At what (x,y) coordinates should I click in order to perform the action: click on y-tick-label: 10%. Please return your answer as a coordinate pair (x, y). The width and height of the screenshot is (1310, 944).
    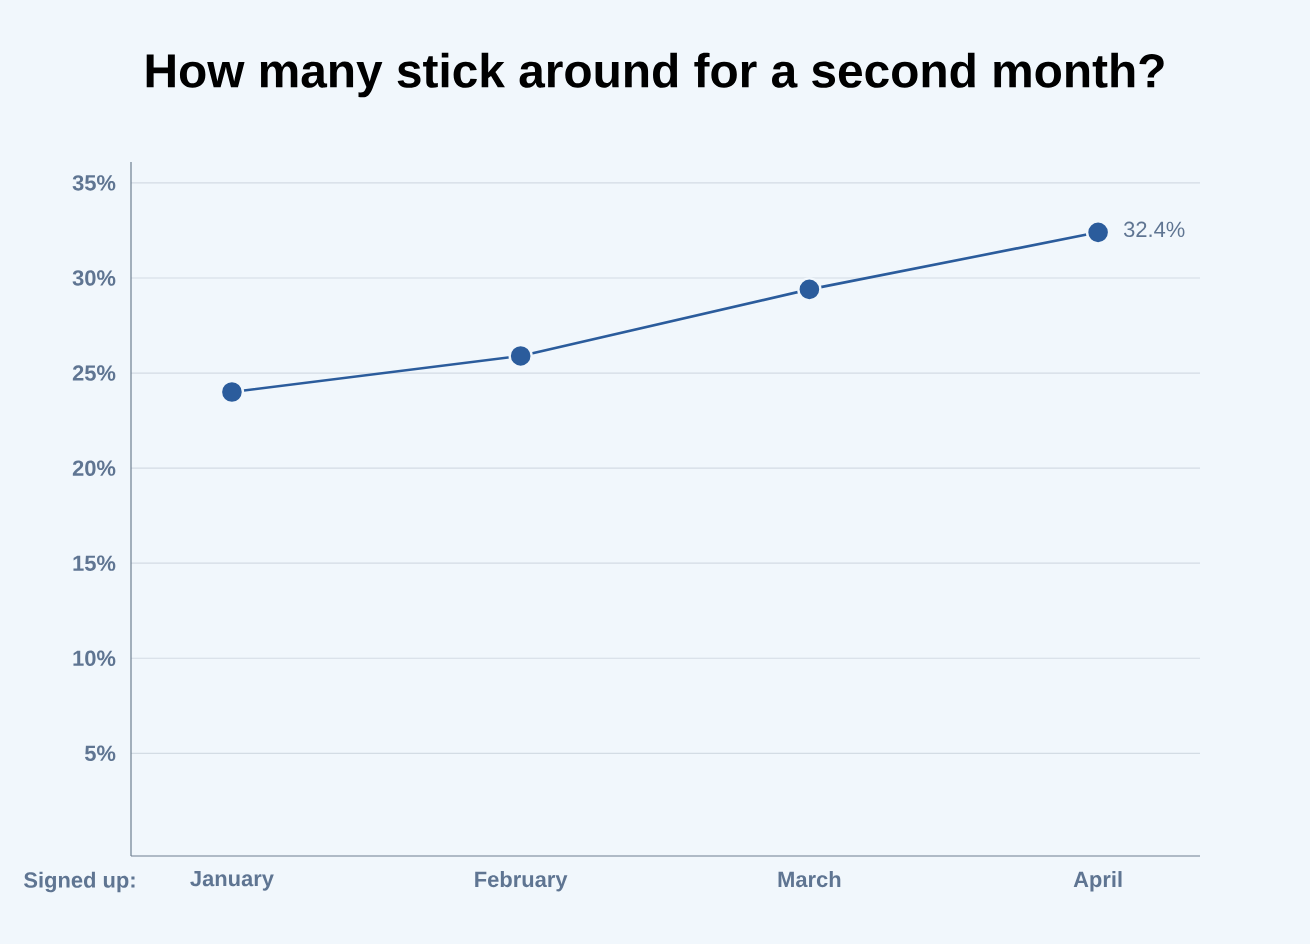
    Looking at the image, I should click on (94, 658).